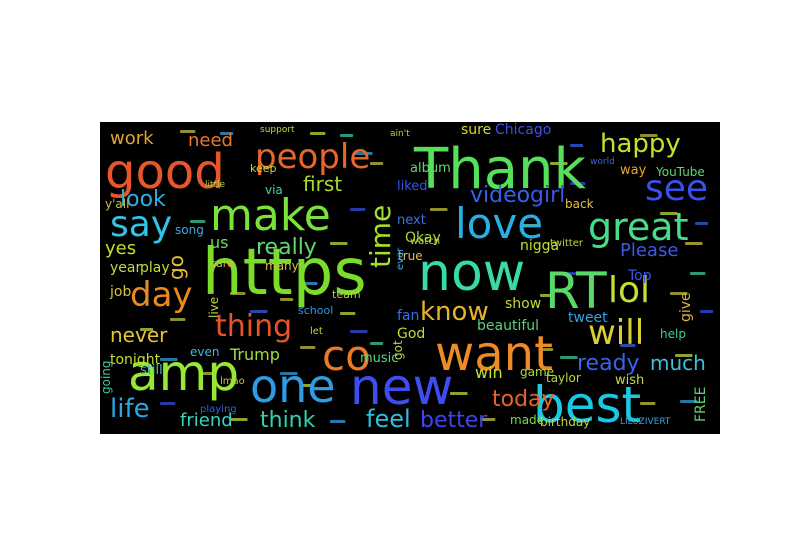  Describe the element at coordinates (508, 326) in the screenshot. I see `word-beautiful: beautiful` at that location.